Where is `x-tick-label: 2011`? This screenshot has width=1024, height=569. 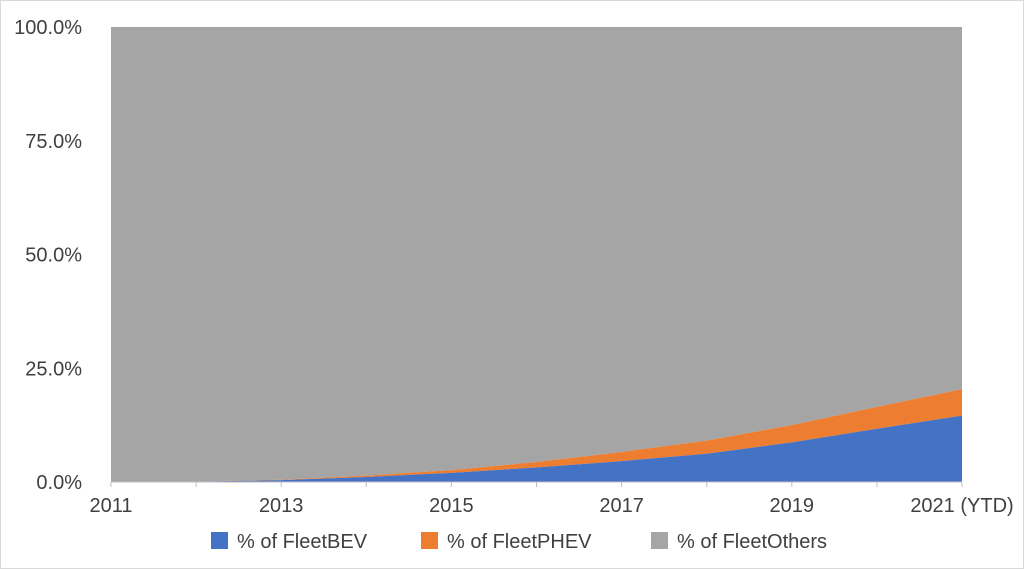 x-tick-label: 2011 is located at coordinates (110, 506).